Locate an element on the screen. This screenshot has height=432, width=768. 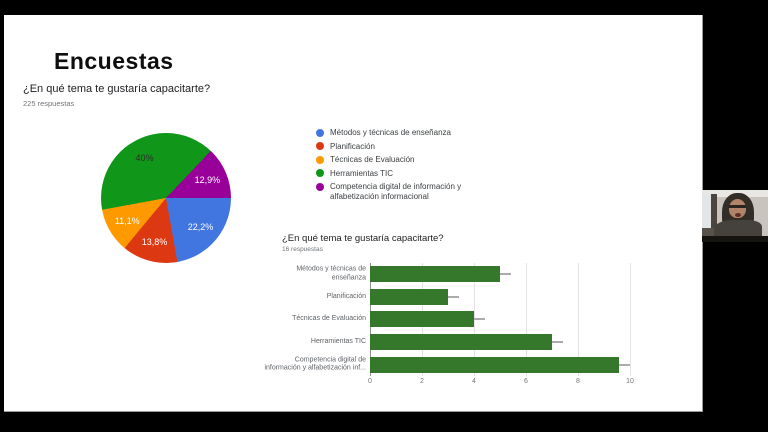
legend-item: Técnicas de Evaluación is located at coordinates (403, 160).